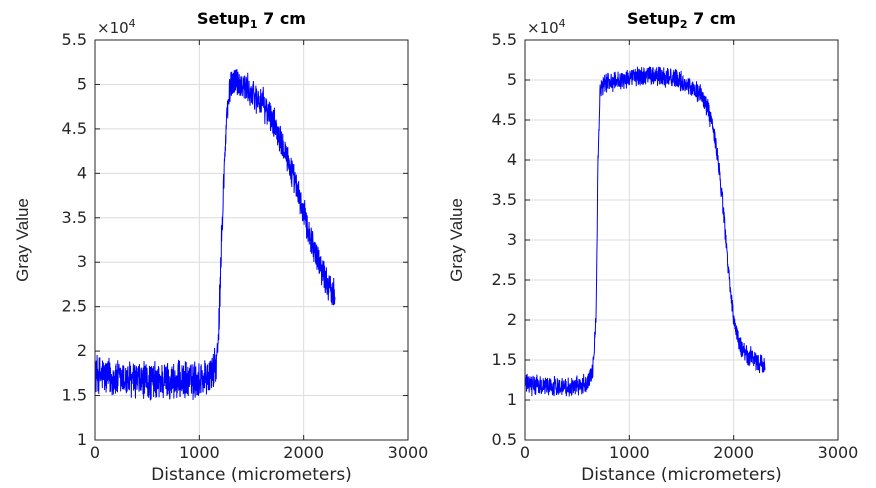  I want to click on chart-title: Setup1 7 cm, so click(251, 20).